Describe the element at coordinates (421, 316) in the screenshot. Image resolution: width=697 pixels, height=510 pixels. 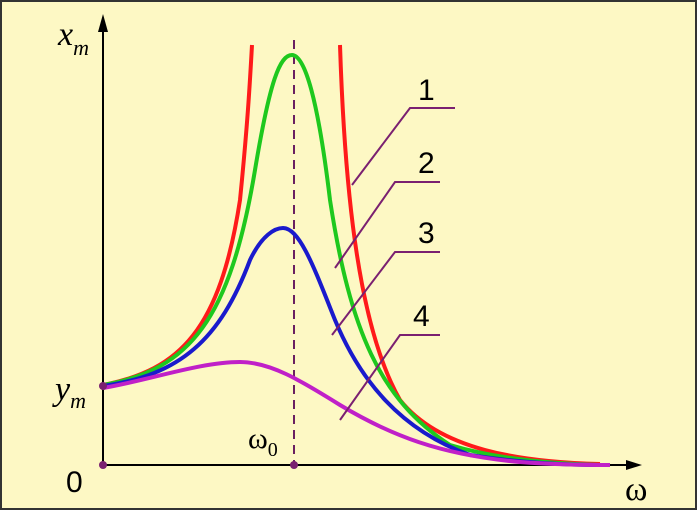
I see `curve-label: 4` at that location.